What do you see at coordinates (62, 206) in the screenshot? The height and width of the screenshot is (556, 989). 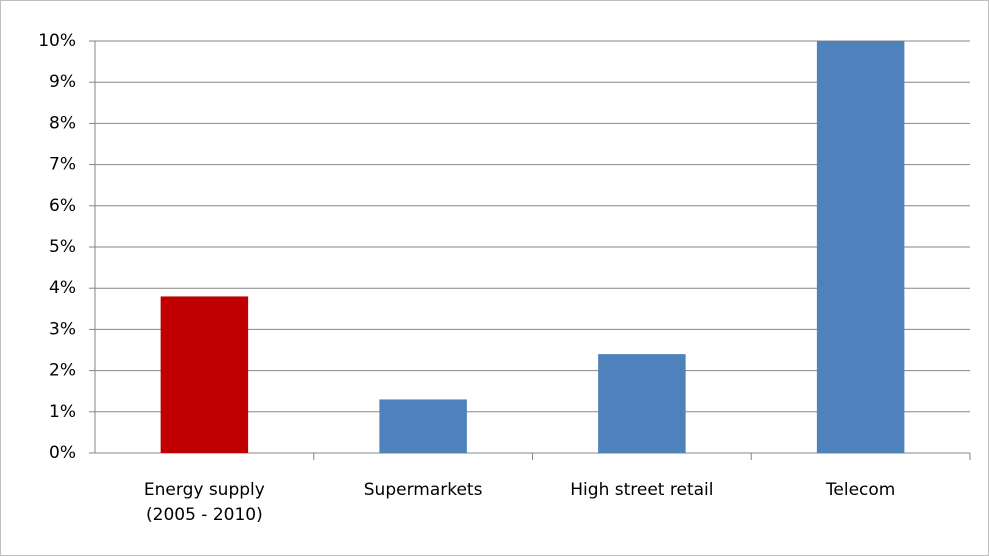 I see `y-tick-label: 6%` at bounding box center [62, 206].